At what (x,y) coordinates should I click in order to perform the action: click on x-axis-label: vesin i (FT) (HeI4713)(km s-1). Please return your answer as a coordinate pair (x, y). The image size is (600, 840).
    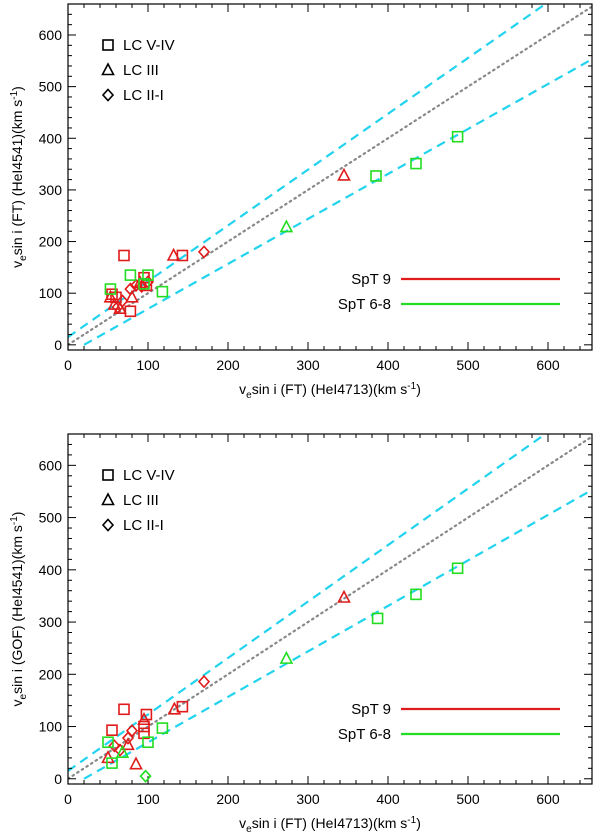
    Looking at the image, I should click on (330, 391).